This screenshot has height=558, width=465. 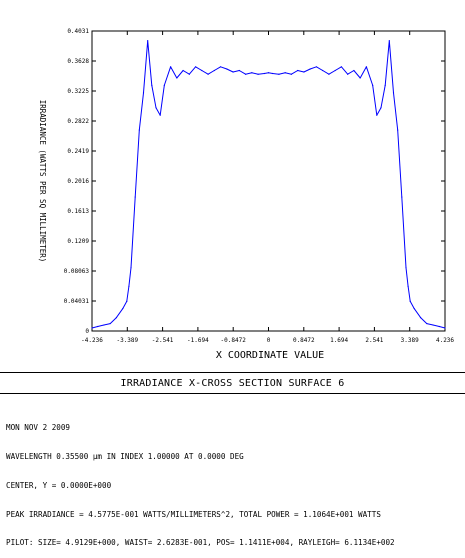 What do you see at coordinates (78, 121) in the screenshot?
I see `y-tick-label: 0.2822` at bounding box center [78, 121].